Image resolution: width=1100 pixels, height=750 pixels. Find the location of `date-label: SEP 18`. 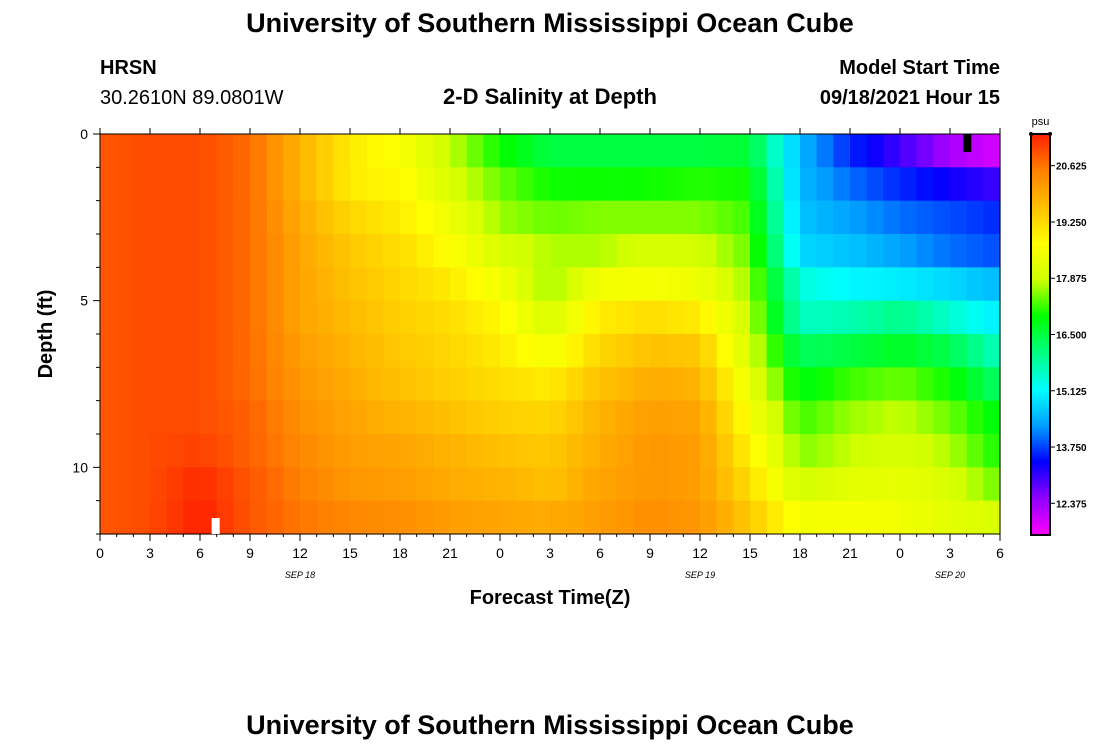

date-label: SEP 18 is located at coordinates (300, 575).